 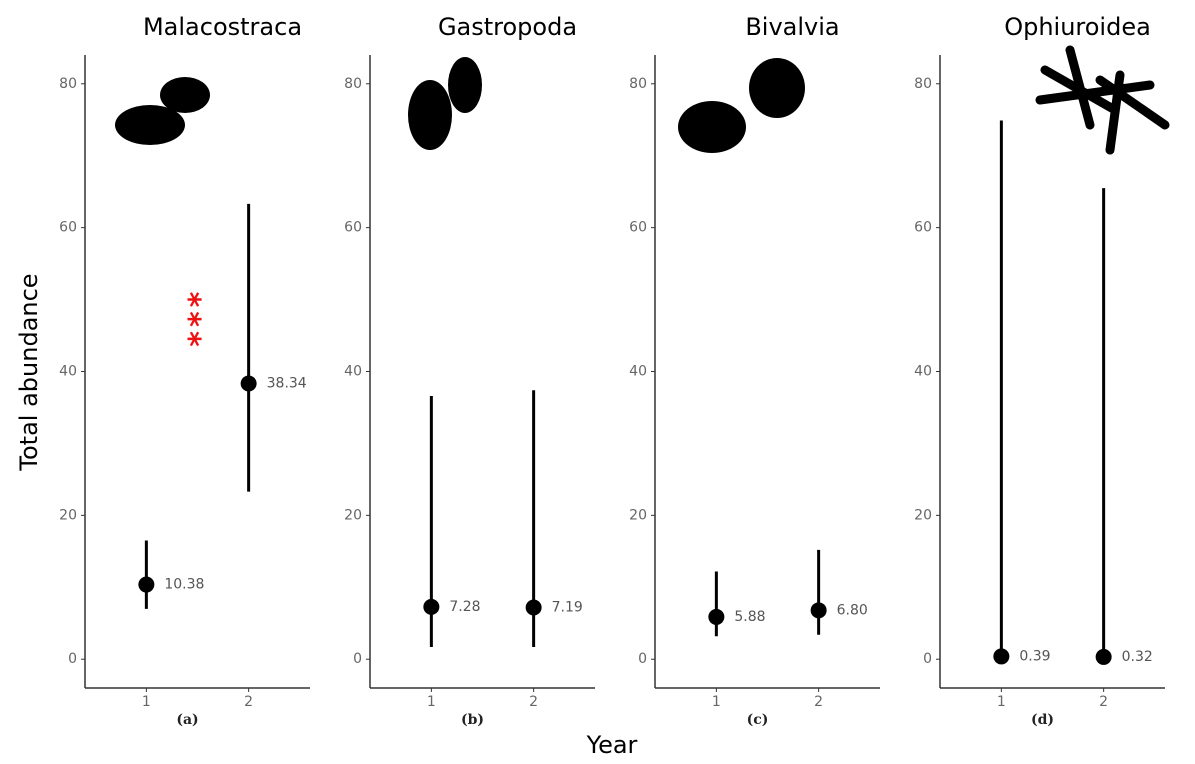 I want to click on panel-label: (d), so click(x=1042, y=720).